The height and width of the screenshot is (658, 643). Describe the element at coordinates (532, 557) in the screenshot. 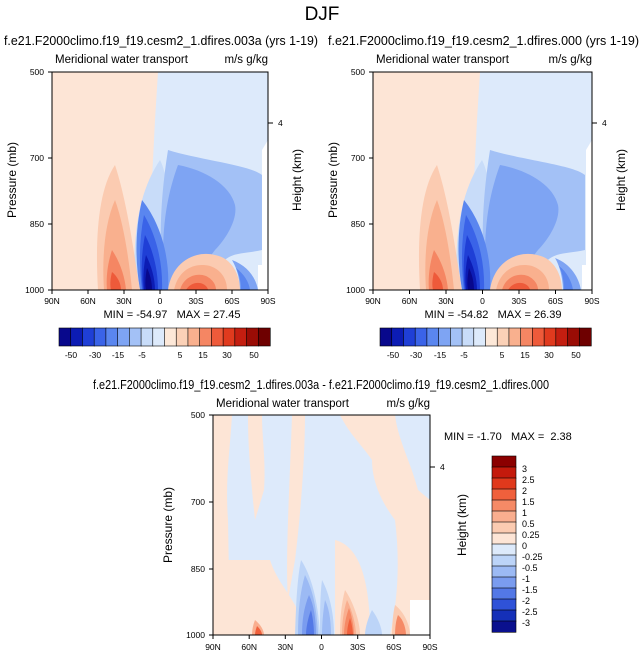

I see `panel-3-cb-label-8: -0.25` at that location.